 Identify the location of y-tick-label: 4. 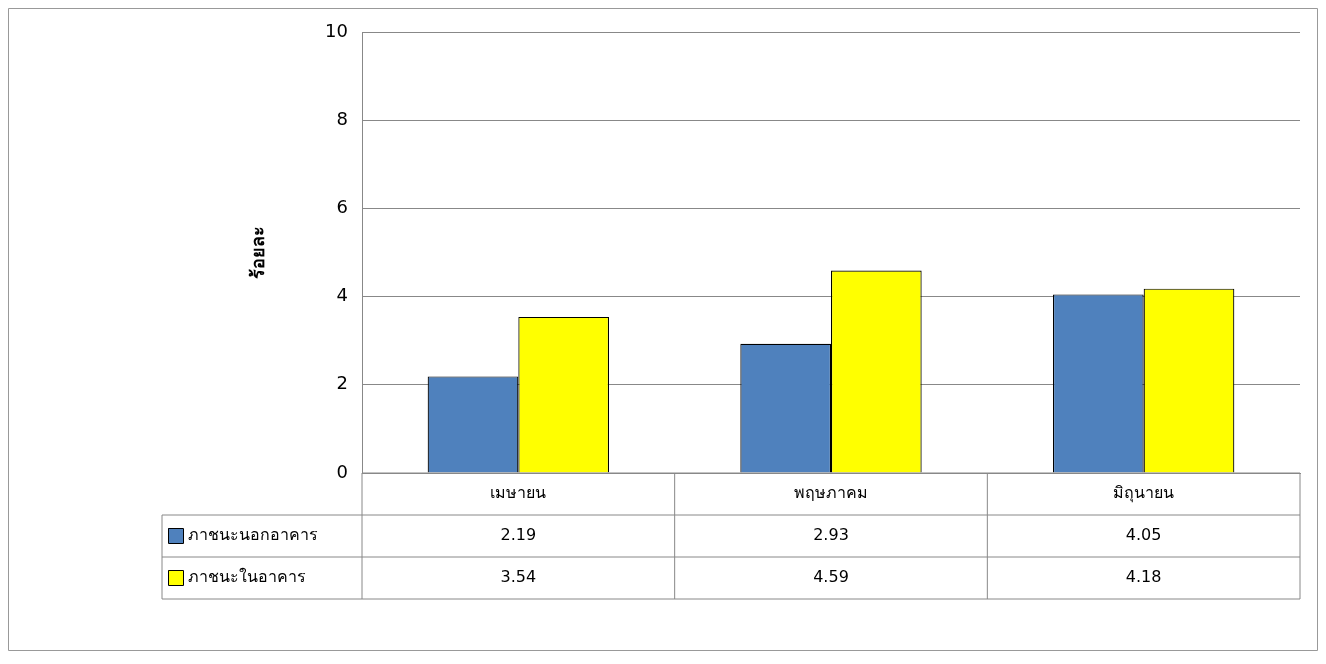
(342, 295).